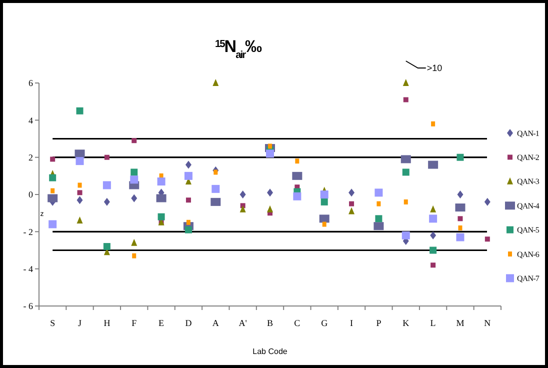  I want to click on legend-label: QAN-6, so click(528, 254).